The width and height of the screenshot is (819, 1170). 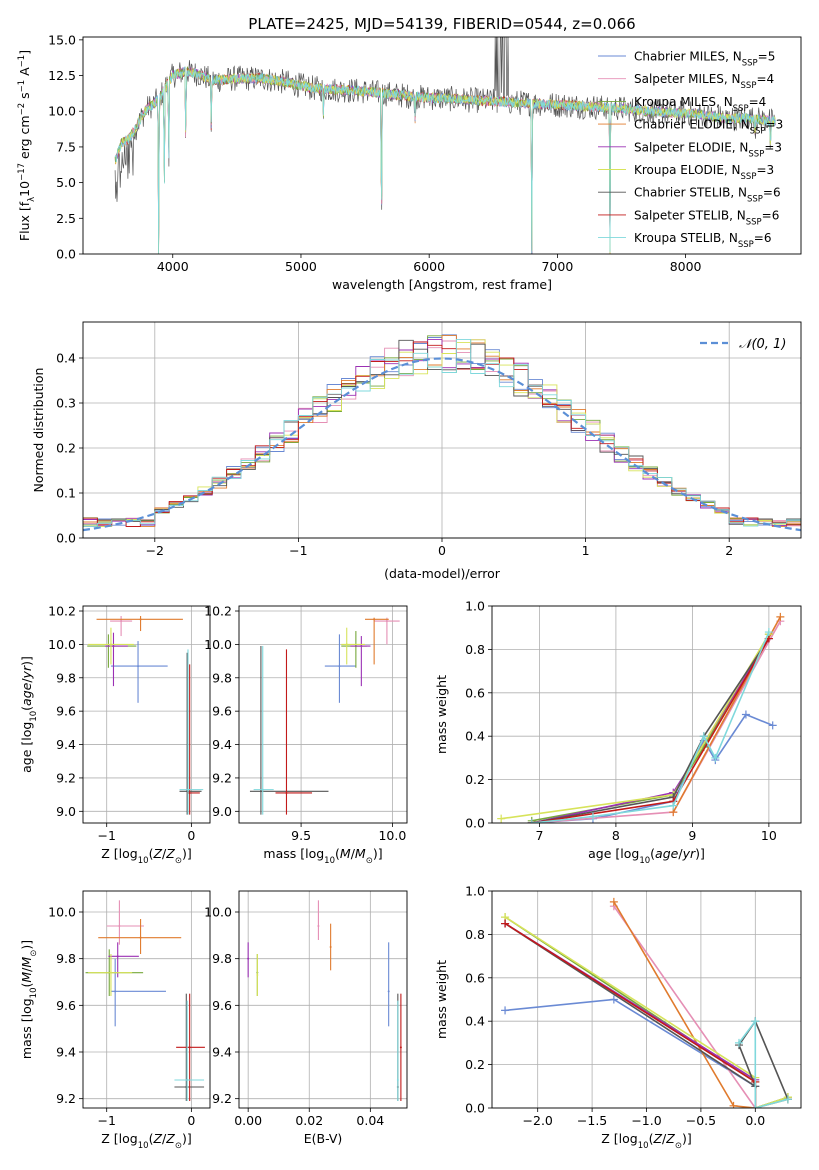 I want to click on y-tick-label: 5.0, so click(x=66, y=182).